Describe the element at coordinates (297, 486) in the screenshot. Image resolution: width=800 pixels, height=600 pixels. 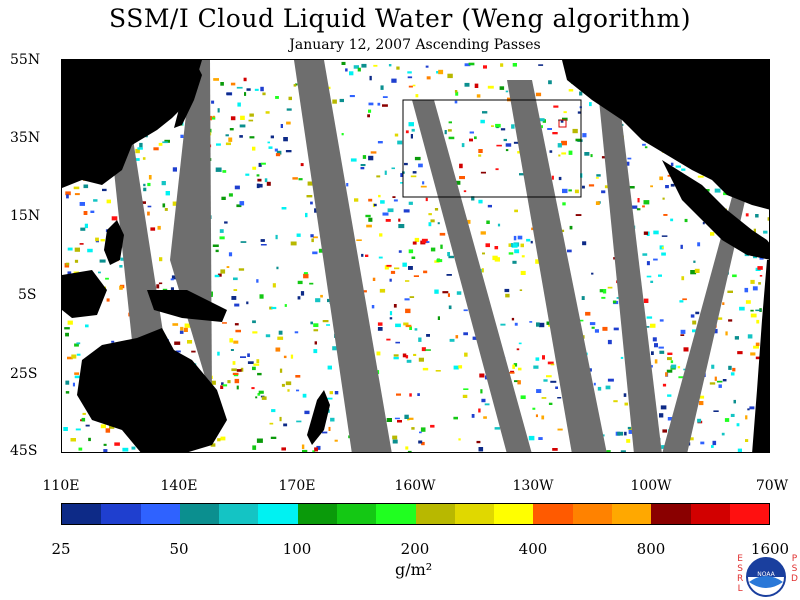
I see `lon-tick-170e: 170E` at that location.